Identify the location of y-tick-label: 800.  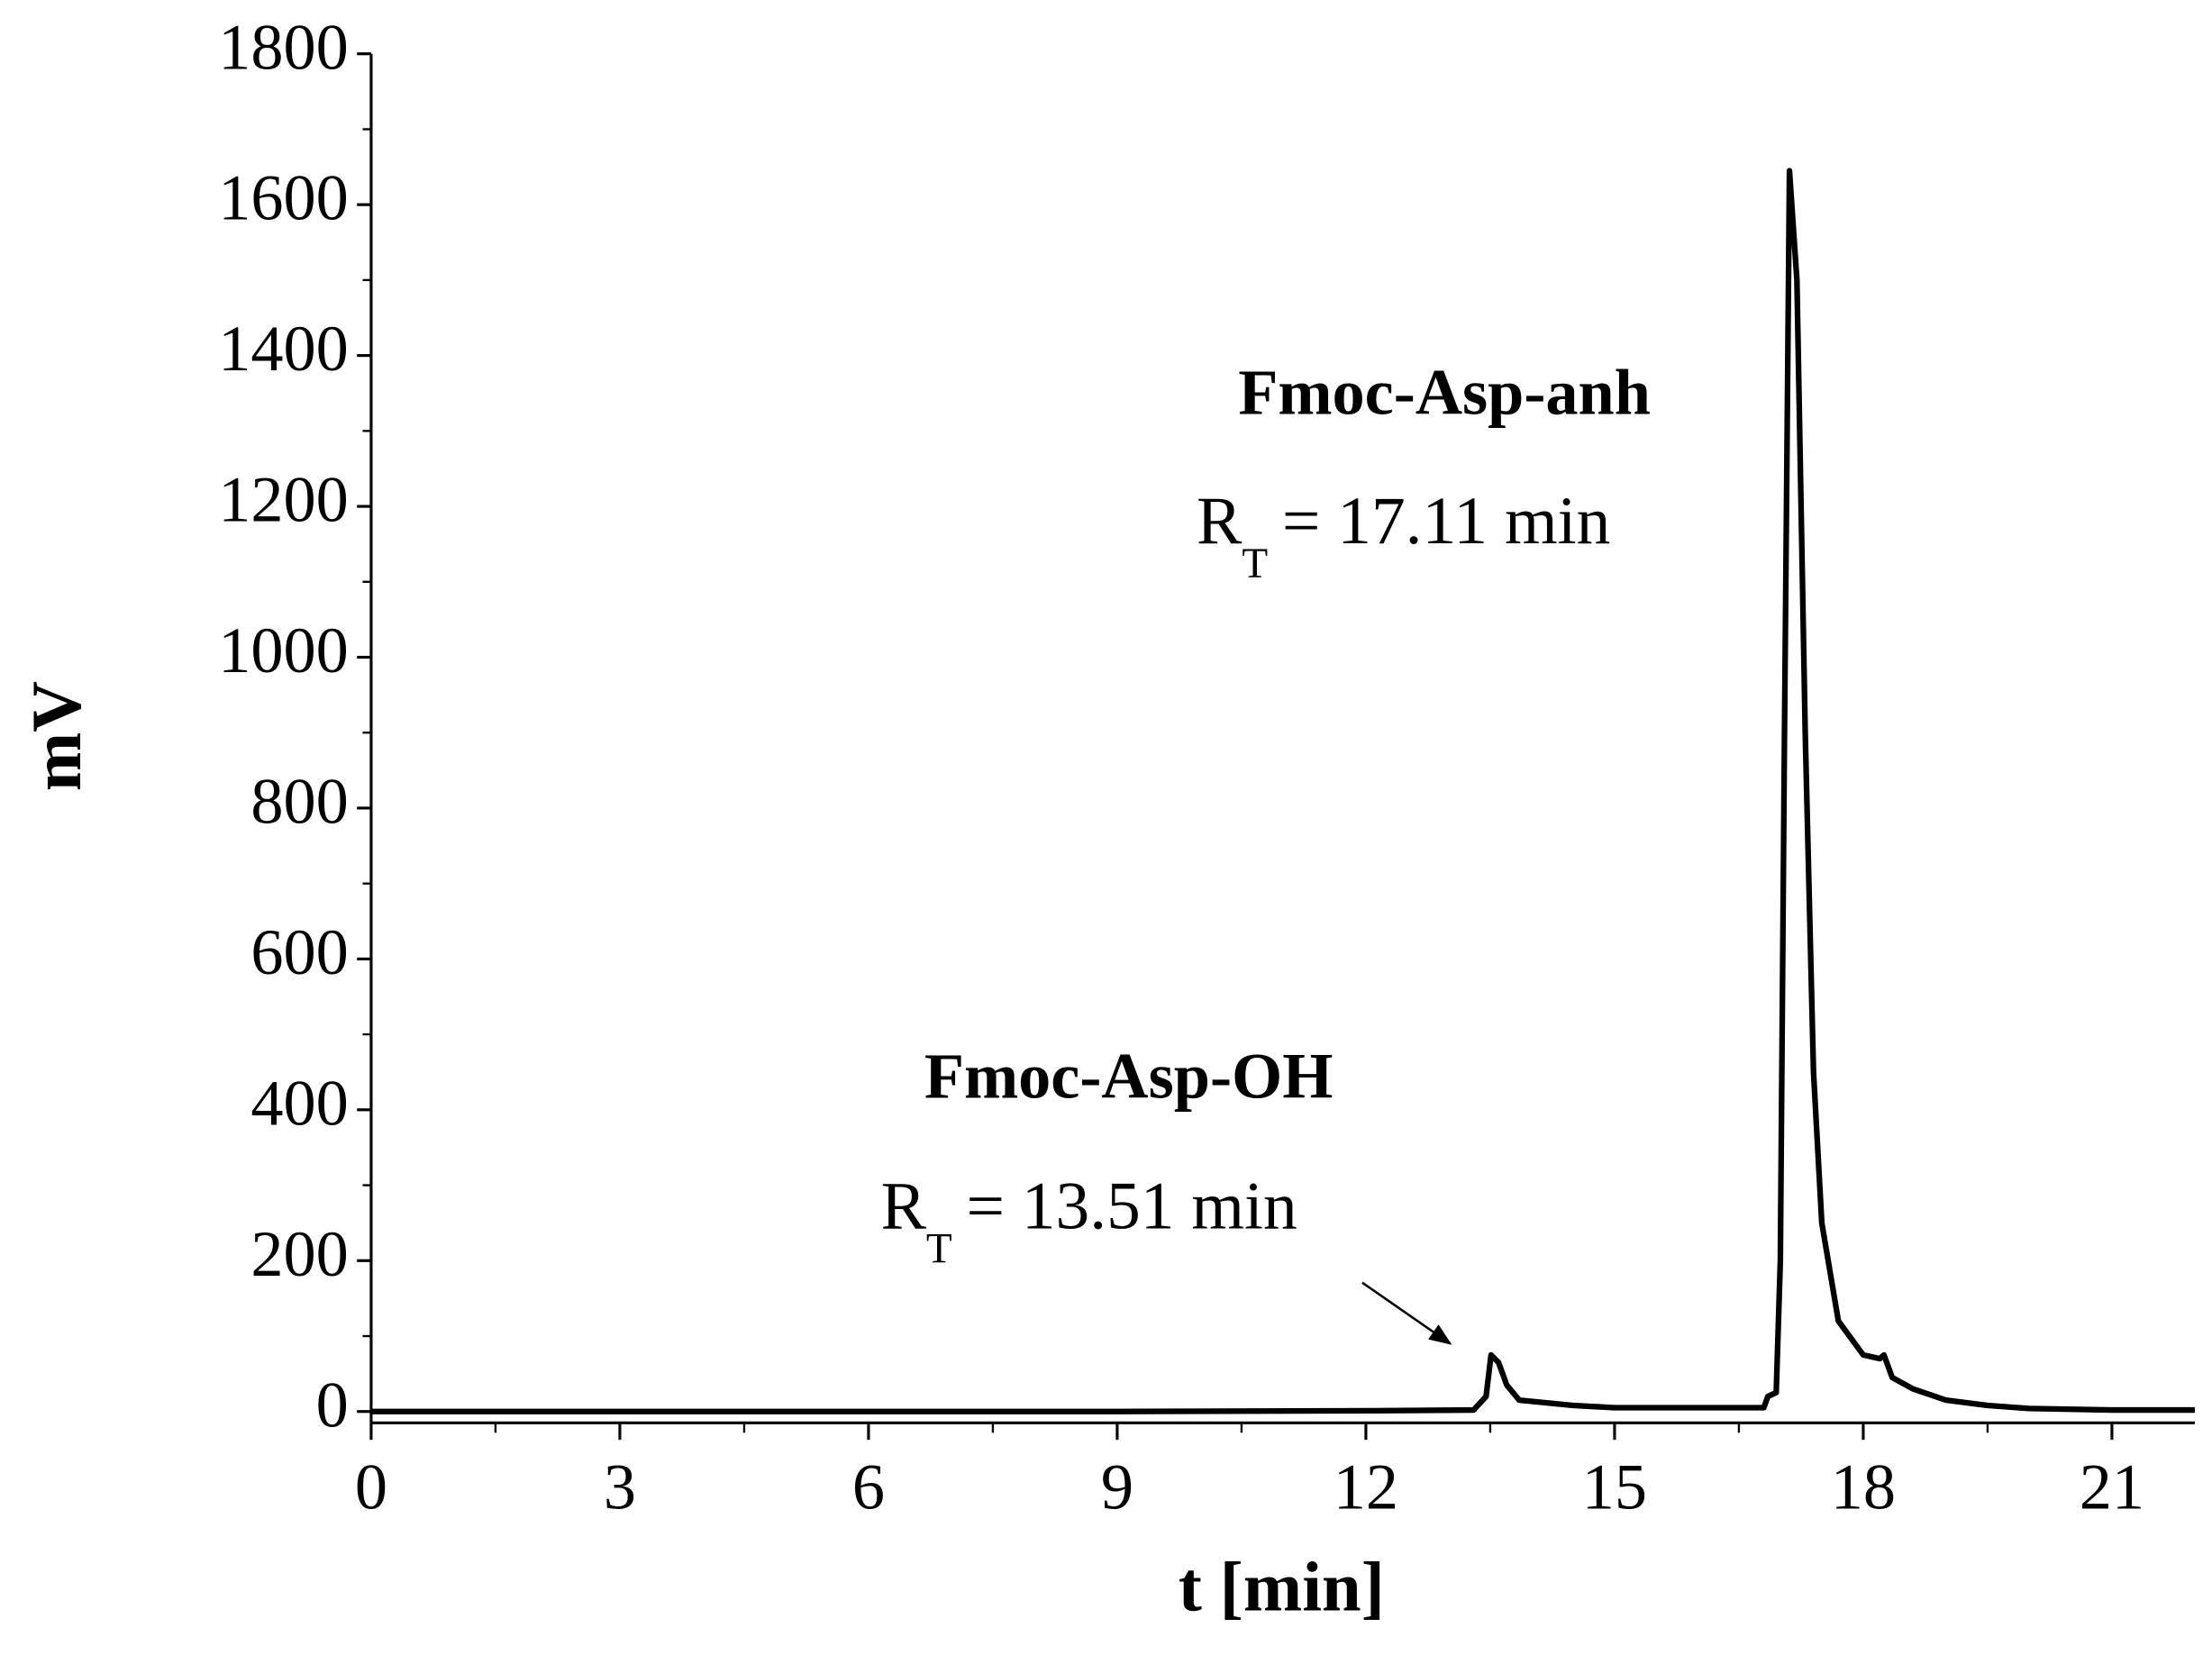
(299, 802).